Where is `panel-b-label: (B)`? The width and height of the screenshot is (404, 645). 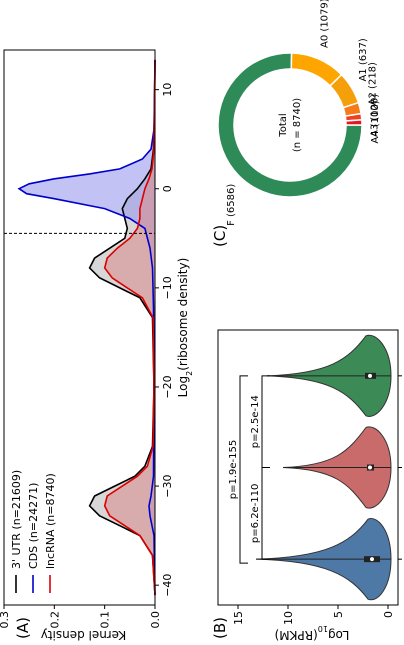 panel-b-label: (B) is located at coordinates (220, 628).